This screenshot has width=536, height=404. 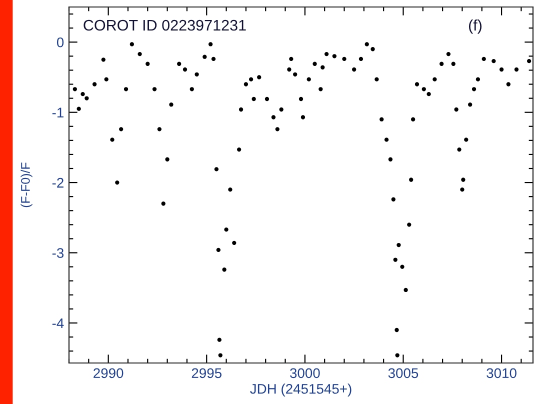 I want to click on x-tick-label: 3005, so click(x=403, y=373).